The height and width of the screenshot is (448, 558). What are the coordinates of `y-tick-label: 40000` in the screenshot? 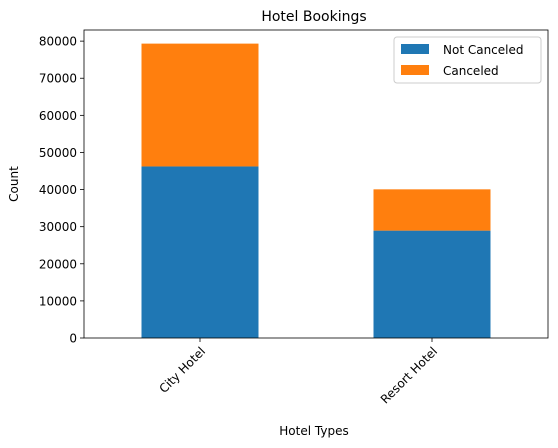 It's located at (58, 190).